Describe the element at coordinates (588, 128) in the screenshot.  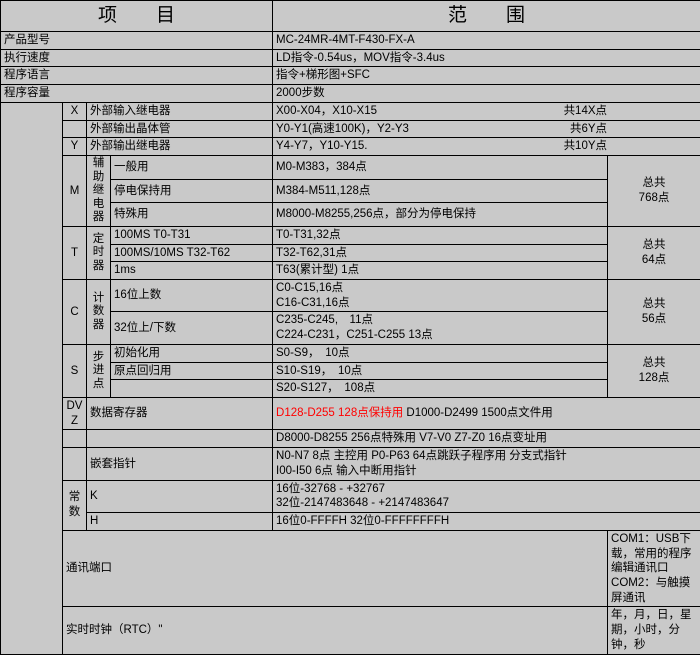
I see `value-y-transistor-note: 共6Y点` at that location.